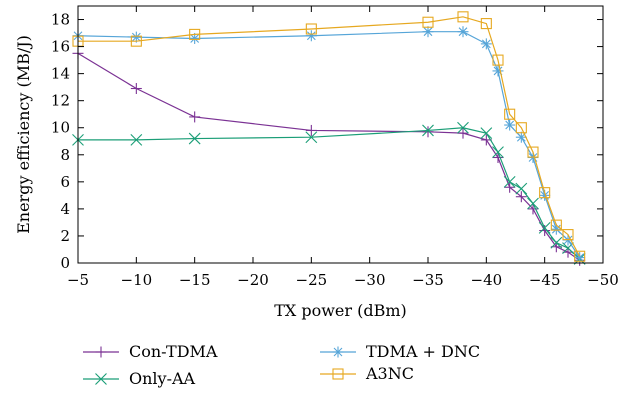  What do you see at coordinates (340, 310) in the screenshot?
I see `x-axis-title: TX power (dBm)` at bounding box center [340, 310].